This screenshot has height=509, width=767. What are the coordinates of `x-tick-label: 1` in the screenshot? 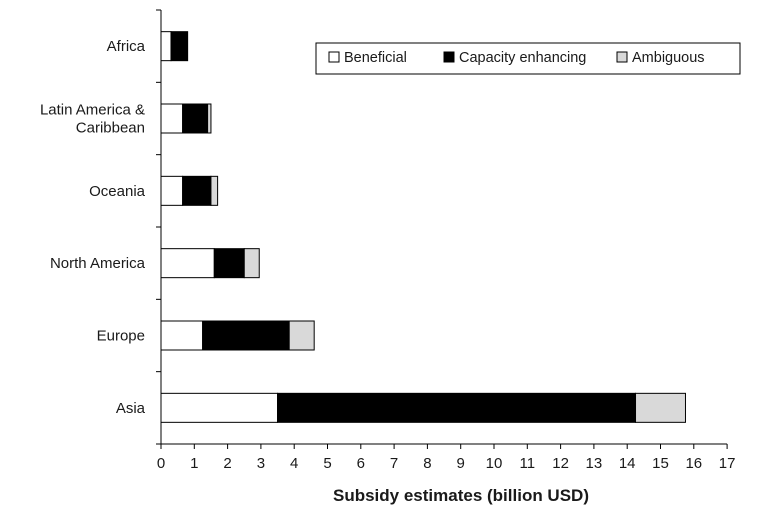 It's located at (194, 463).